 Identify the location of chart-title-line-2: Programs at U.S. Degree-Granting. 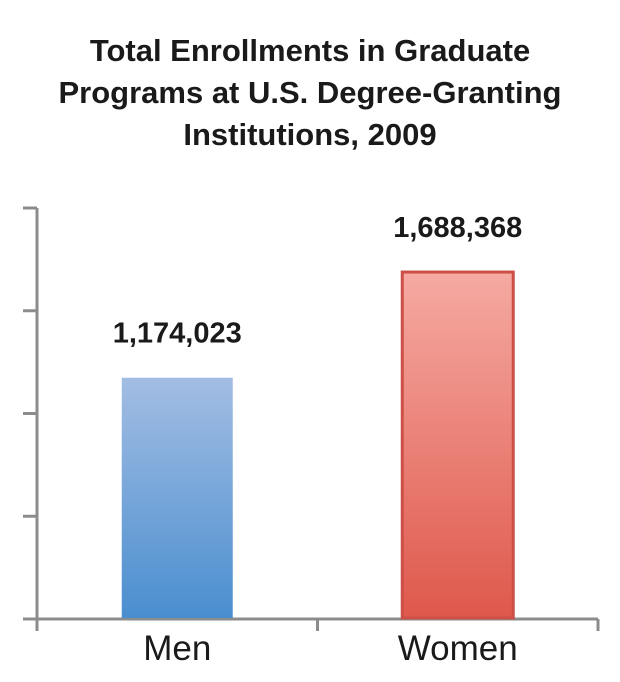
(310, 92).